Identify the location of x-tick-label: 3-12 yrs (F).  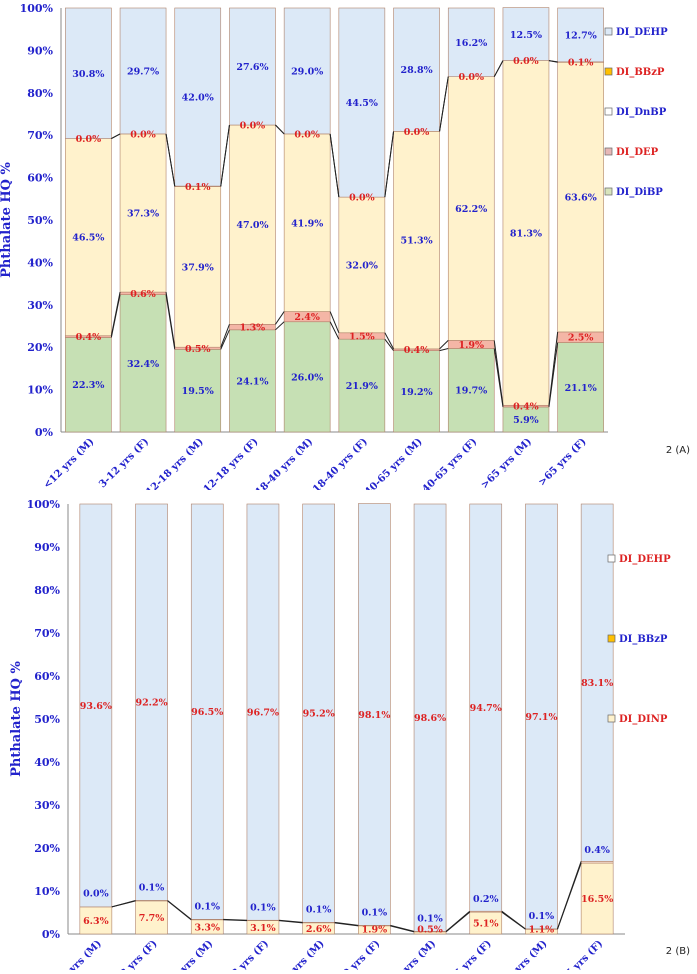
(124, 463).